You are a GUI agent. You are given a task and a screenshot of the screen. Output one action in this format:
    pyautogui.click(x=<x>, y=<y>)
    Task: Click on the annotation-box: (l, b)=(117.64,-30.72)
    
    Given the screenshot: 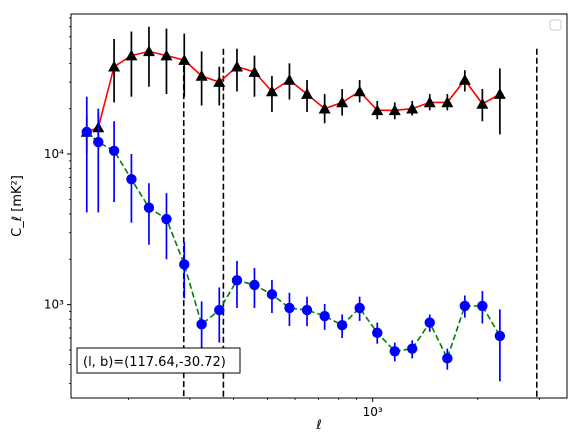 What is the action you would take?
    pyautogui.click(x=158, y=360)
    